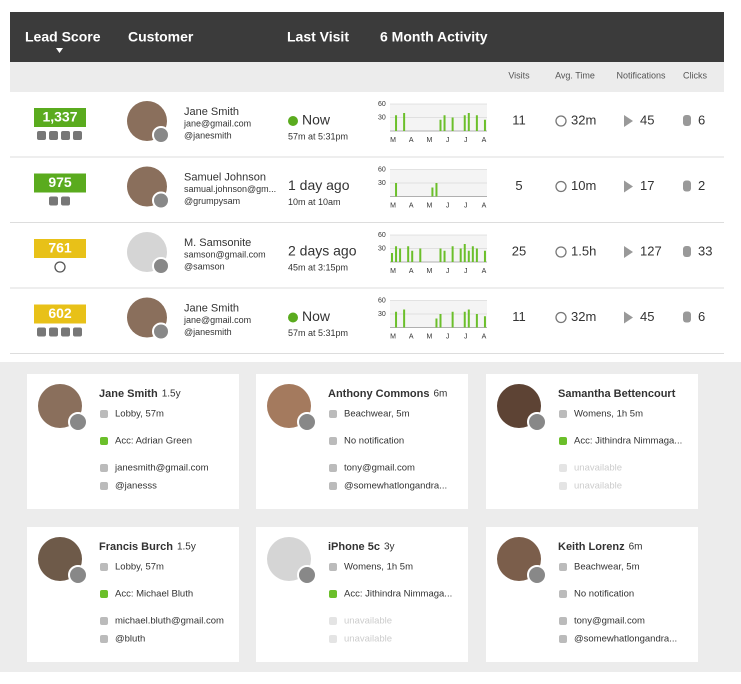  I want to click on card-name: iPhone 5c, so click(354, 547).